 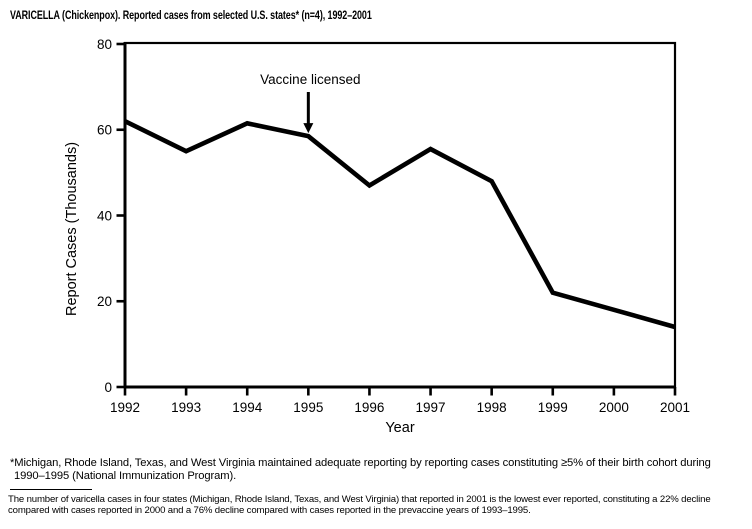 I want to click on y-axis-title: Report Cases (Thousands), so click(x=72, y=229).